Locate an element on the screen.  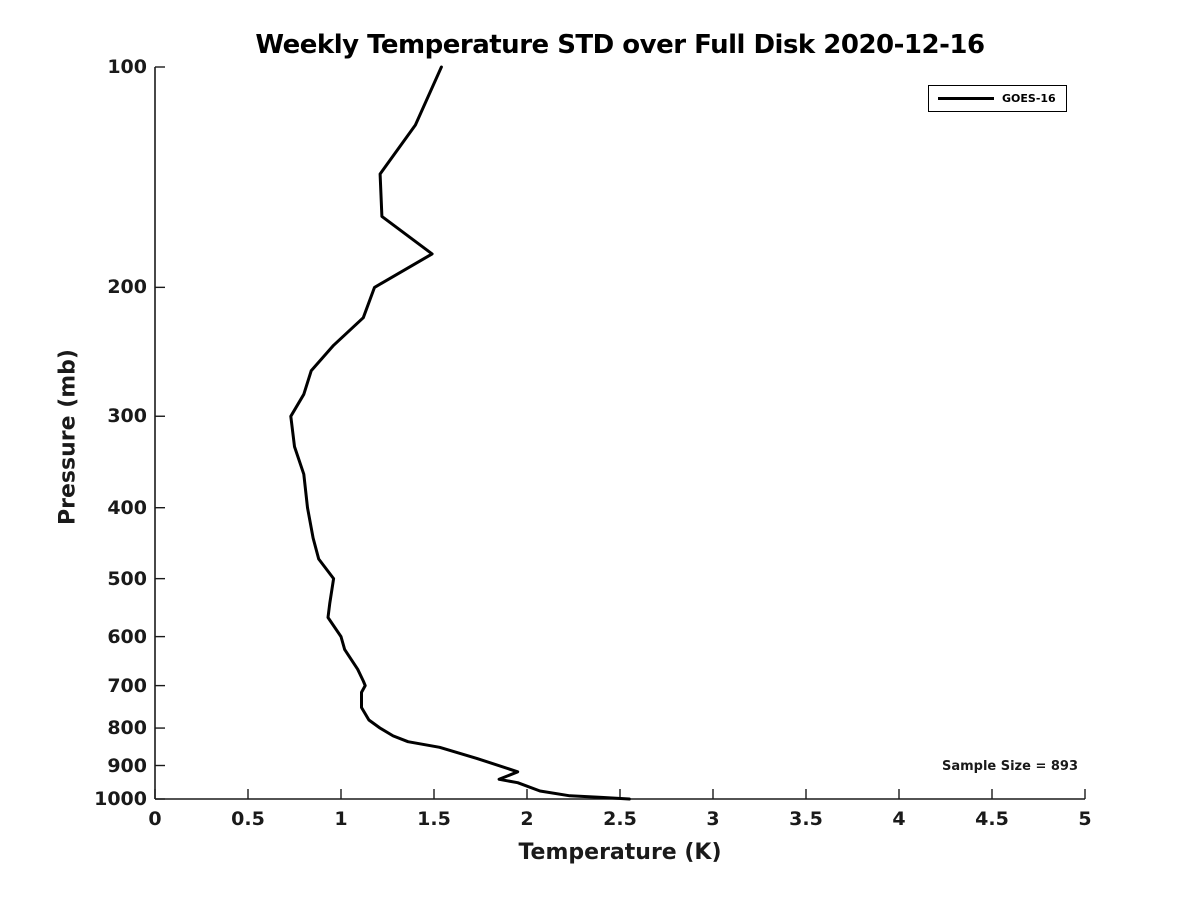
x-tick-label: 5 is located at coordinates (1085, 819).